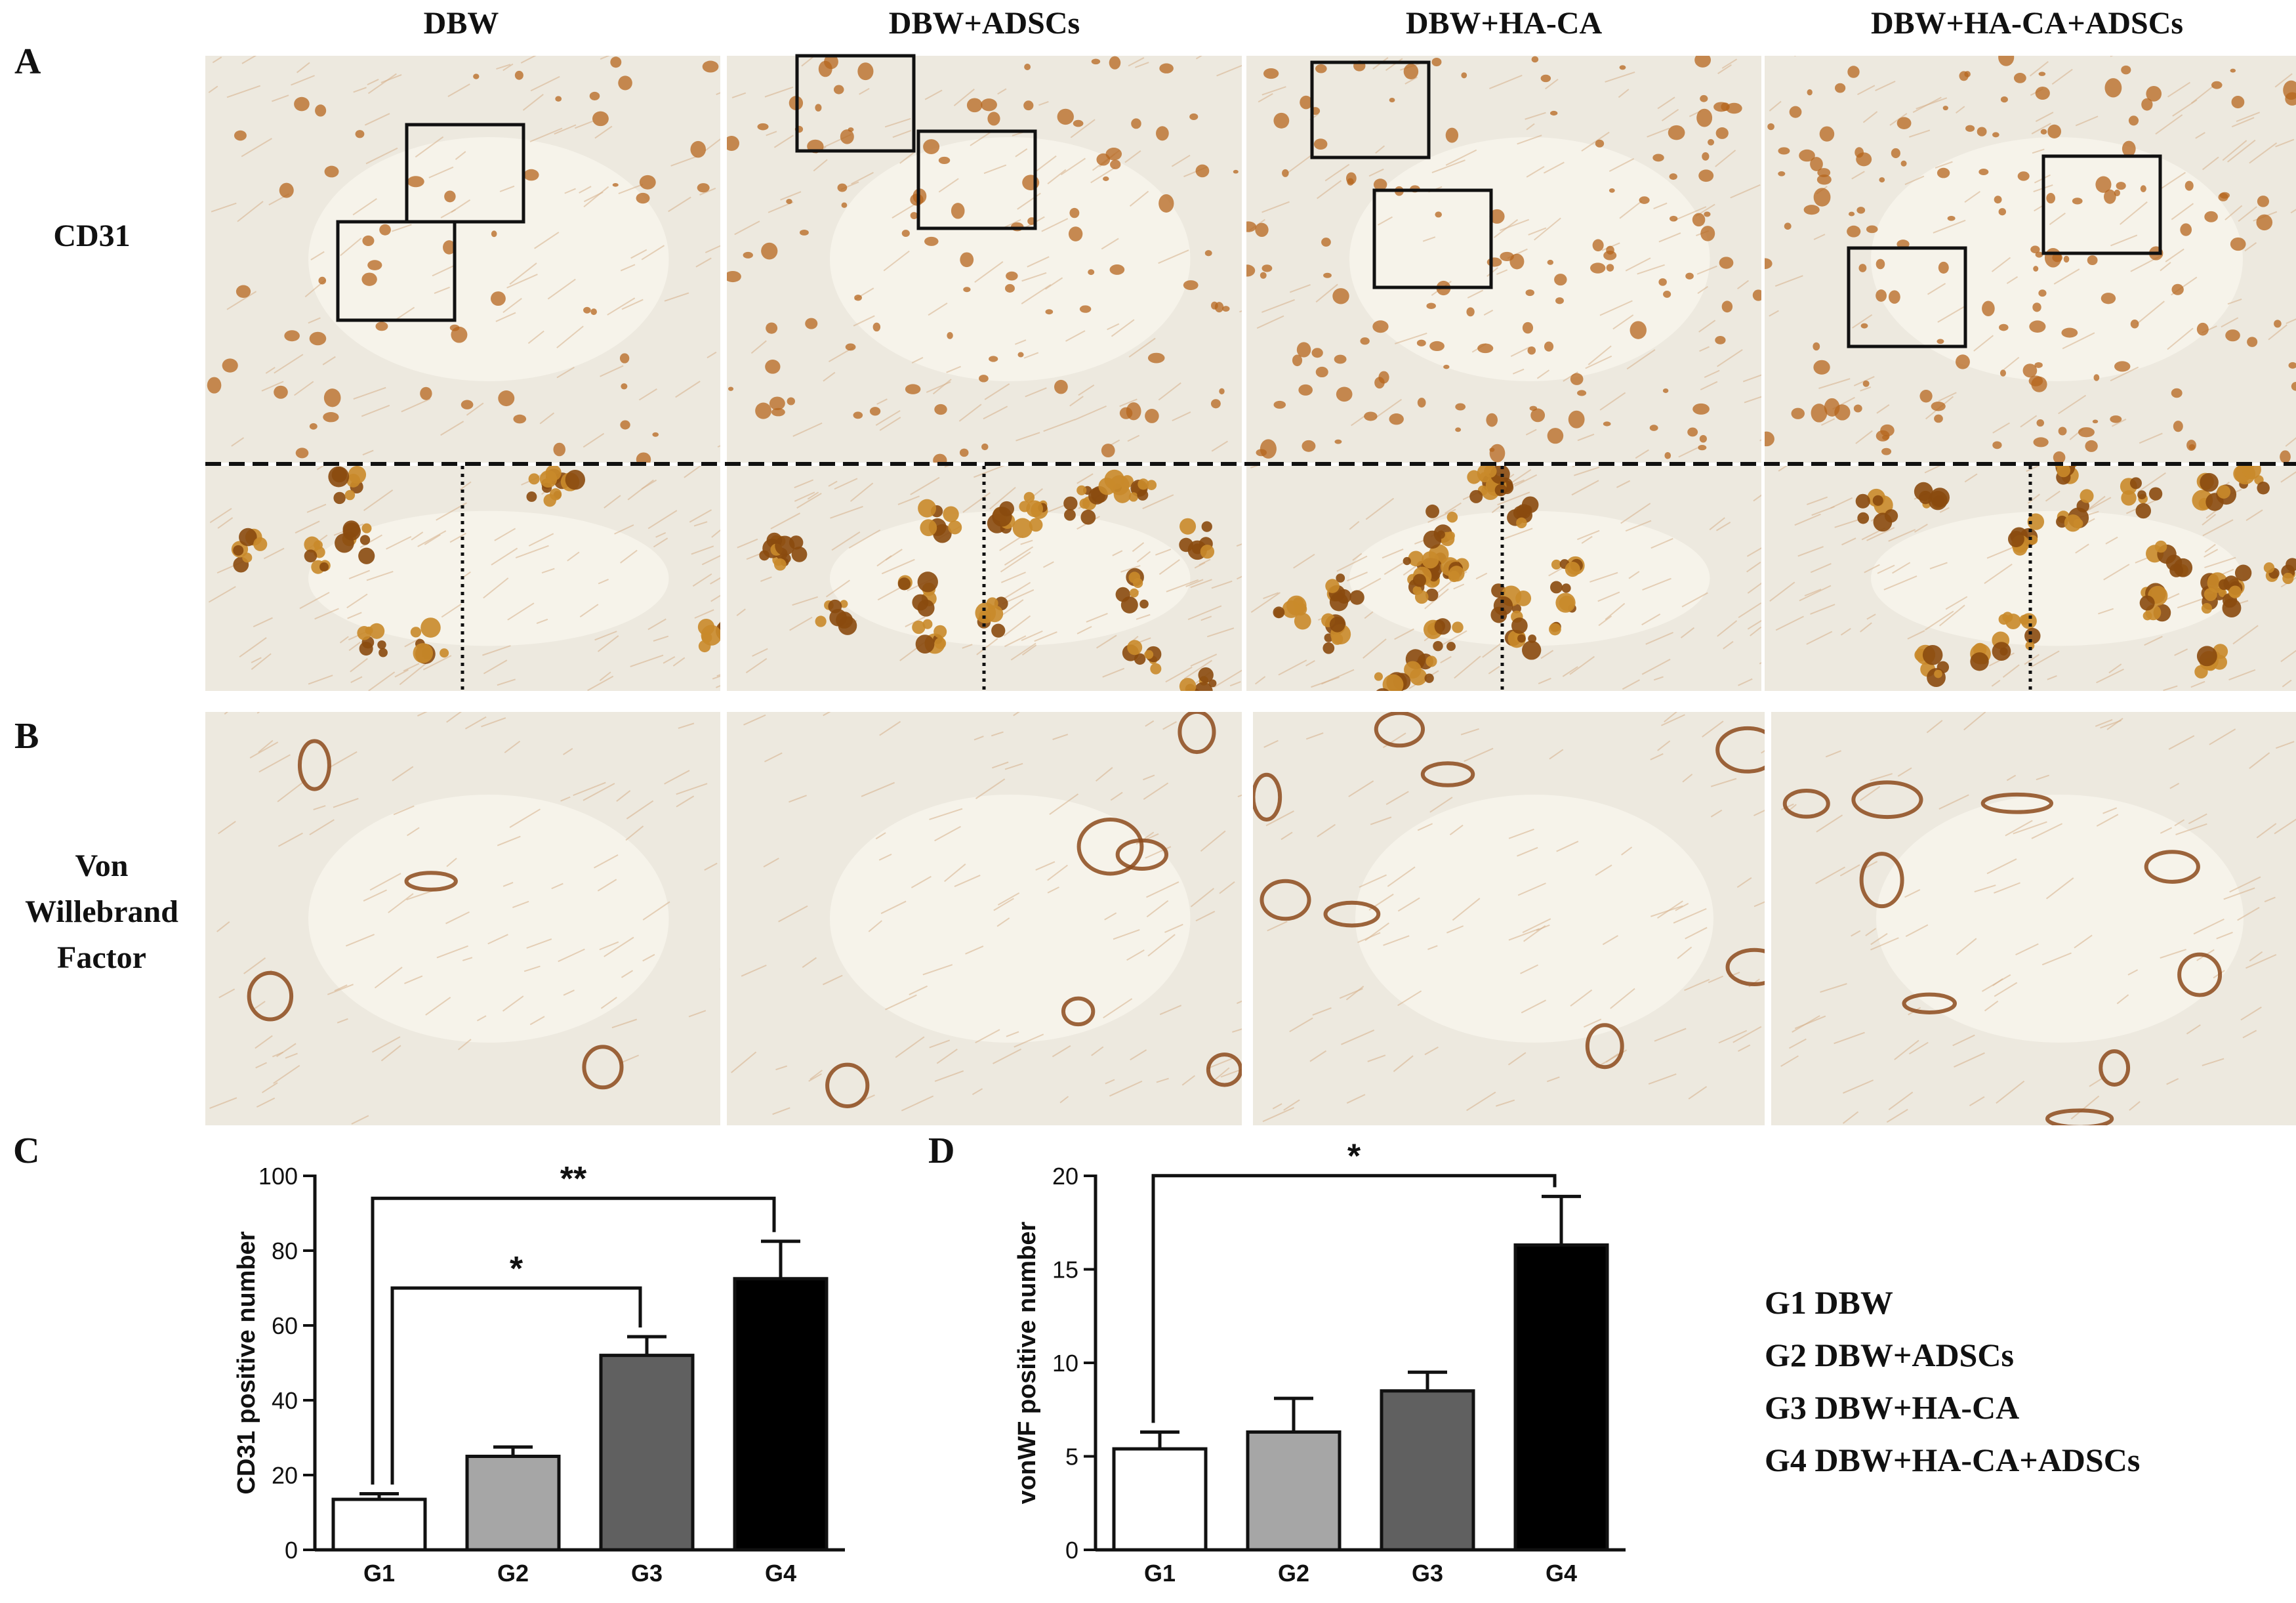 The height and width of the screenshot is (1603, 2296). Describe the element at coordinates (1829, 1302) in the screenshot. I see `legend-item-g1: G1 DBW` at that location.